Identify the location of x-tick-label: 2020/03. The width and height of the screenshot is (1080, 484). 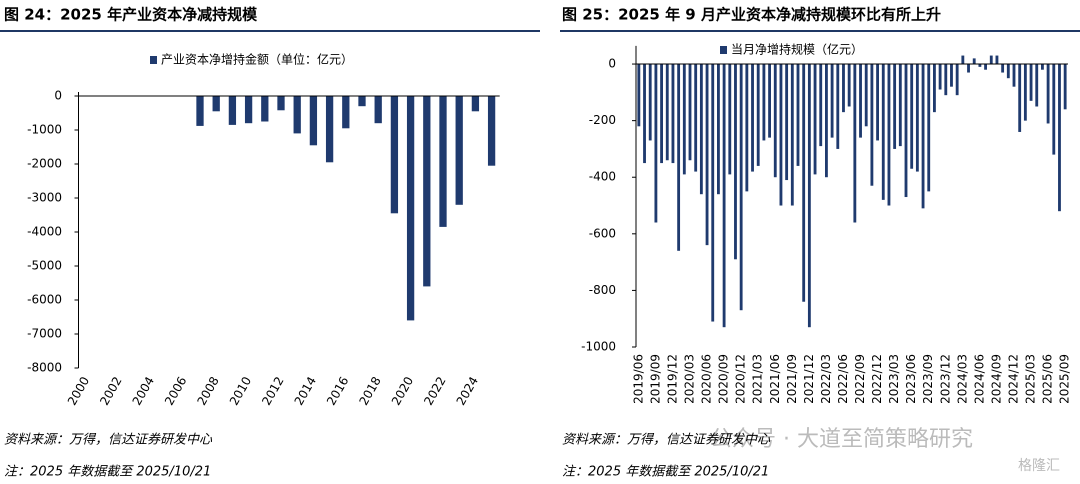
(690, 379).